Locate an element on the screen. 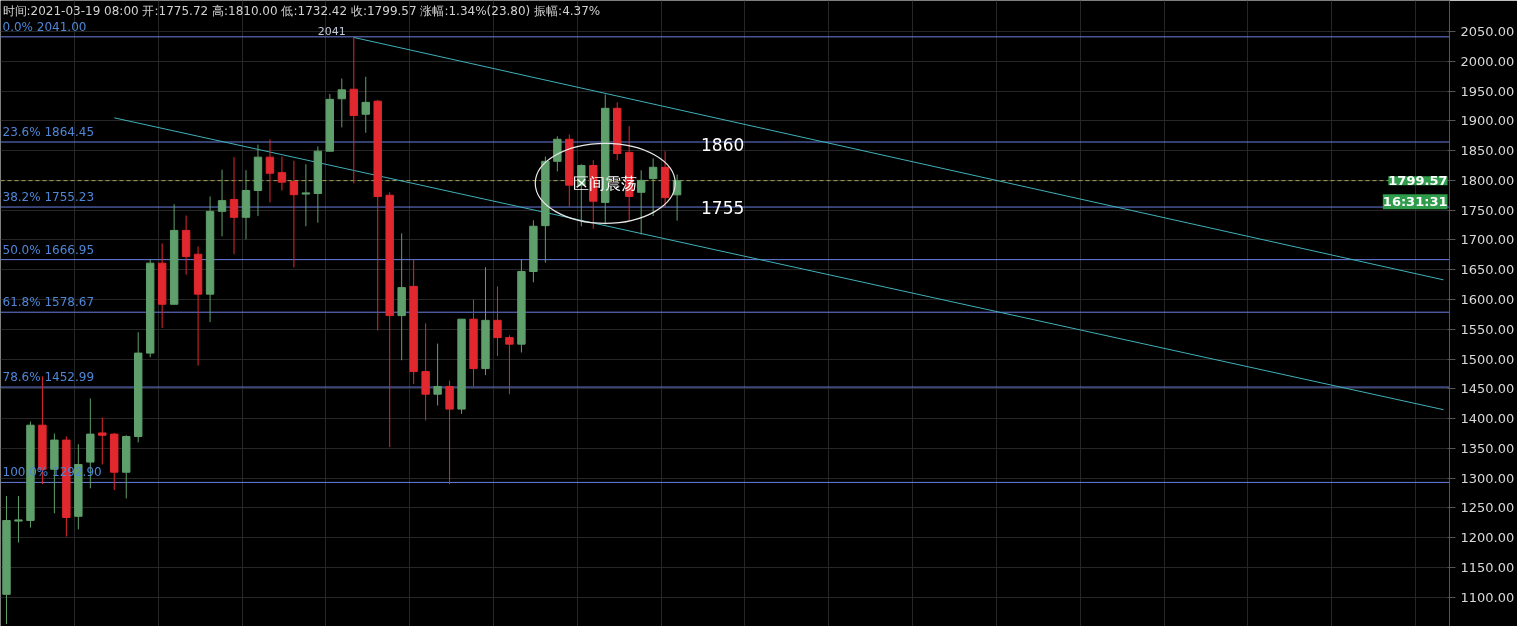 This screenshot has height=626, width=1517. y-tick-label: 1450.00 is located at coordinates (1487, 389).